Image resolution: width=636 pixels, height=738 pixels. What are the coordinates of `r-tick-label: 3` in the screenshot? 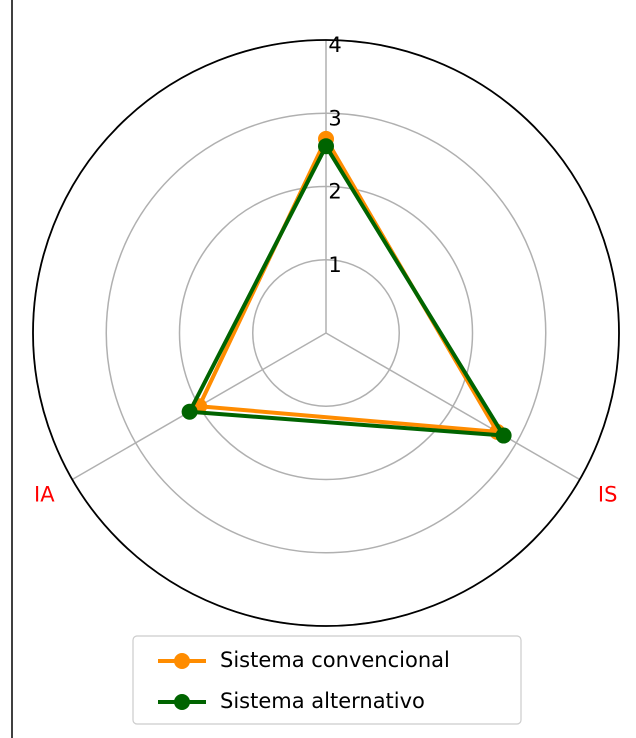 It's located at (334, 118).